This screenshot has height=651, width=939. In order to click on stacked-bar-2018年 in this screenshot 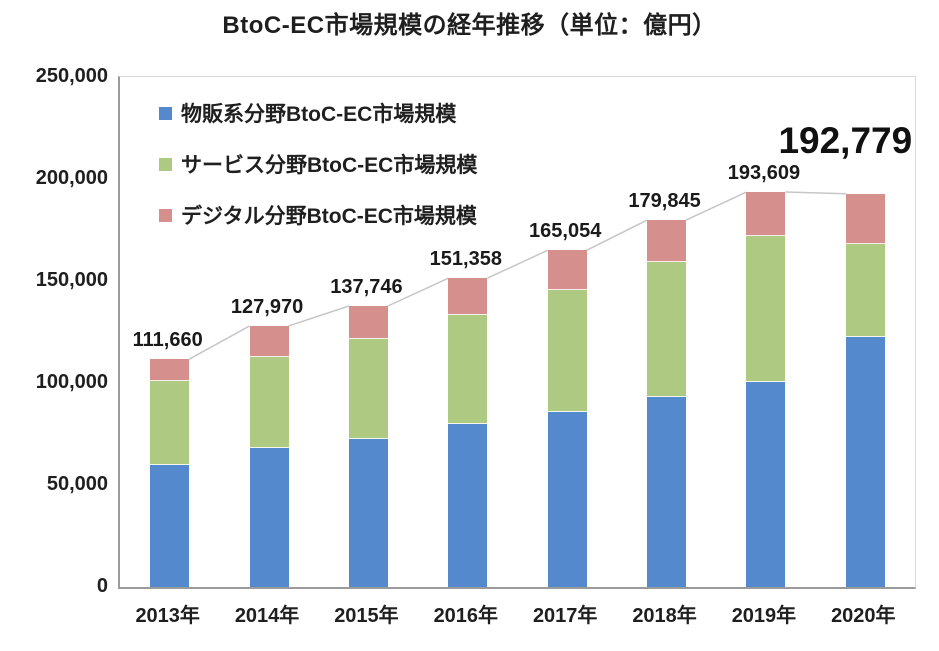, I will do `click(667, 403)`.